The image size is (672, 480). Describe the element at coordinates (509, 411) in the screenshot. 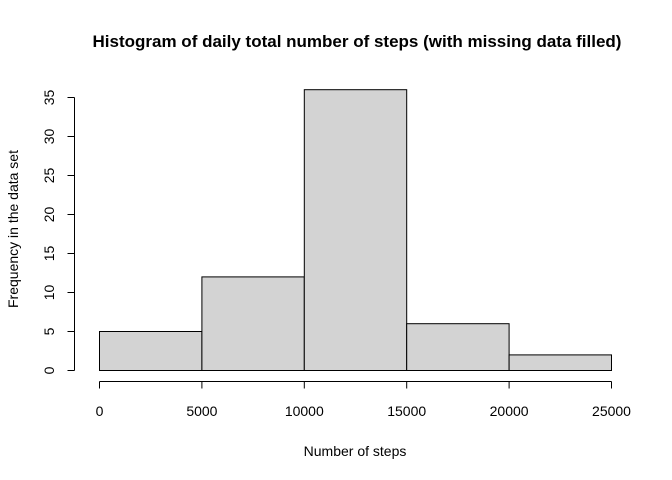

I see `x-tick-label-4: 20000` at that location.